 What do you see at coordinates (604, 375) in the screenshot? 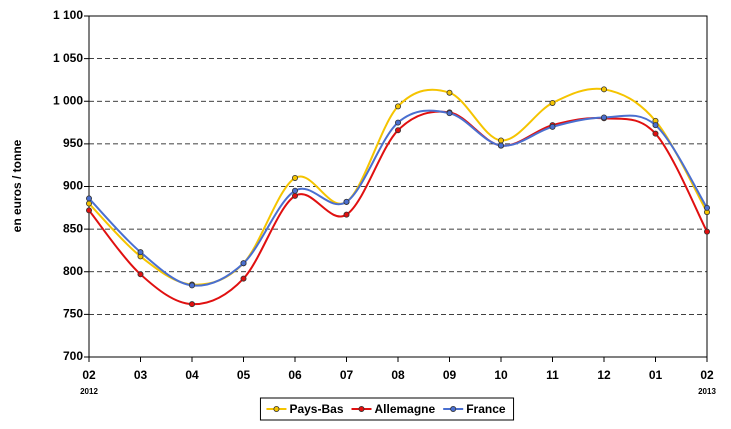
I see `x-tick-label: 12` at bounding box center [604, 375].